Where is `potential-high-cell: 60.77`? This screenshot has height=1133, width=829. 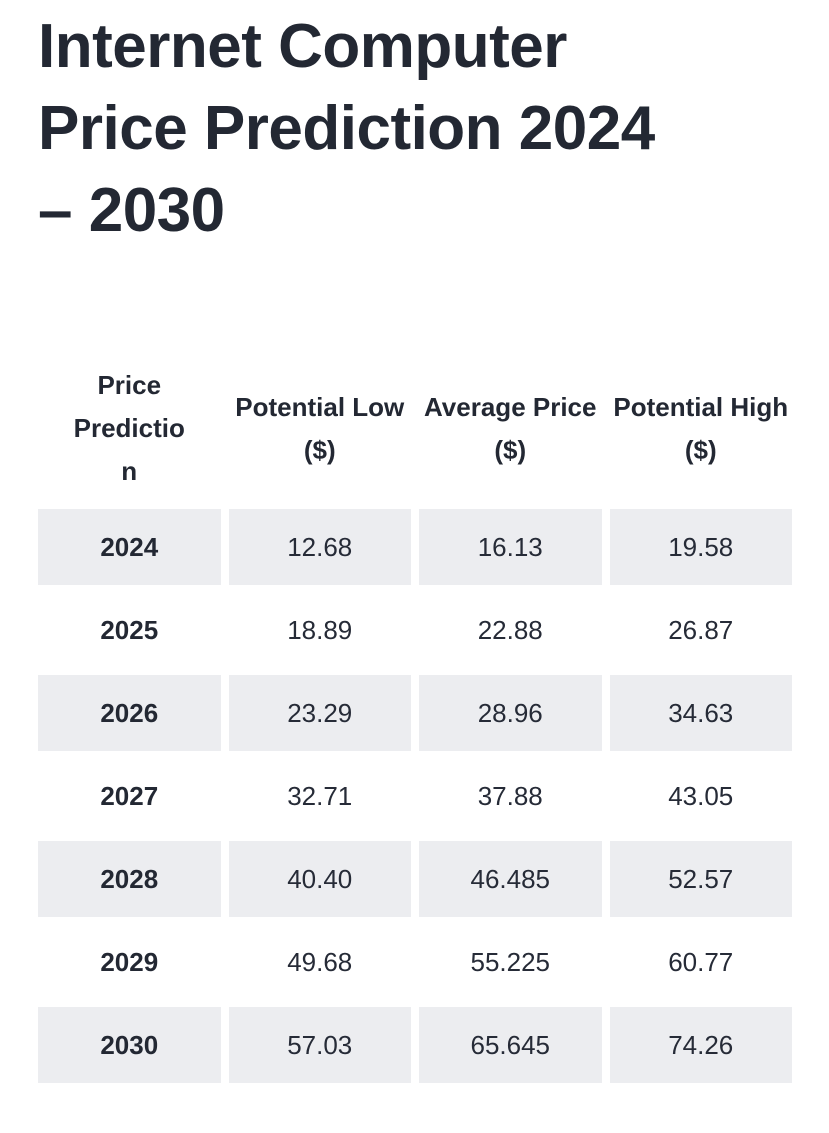 potential-high-cell: 60.77 is located at coordinates (700, 962).